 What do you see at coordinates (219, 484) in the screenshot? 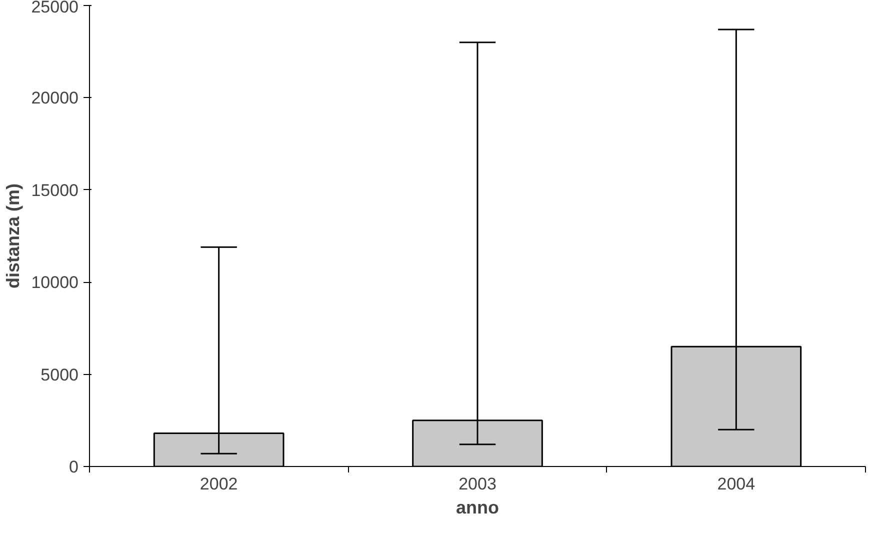
I see `x-tick-label: 2002` at bounding box center [219, 484].